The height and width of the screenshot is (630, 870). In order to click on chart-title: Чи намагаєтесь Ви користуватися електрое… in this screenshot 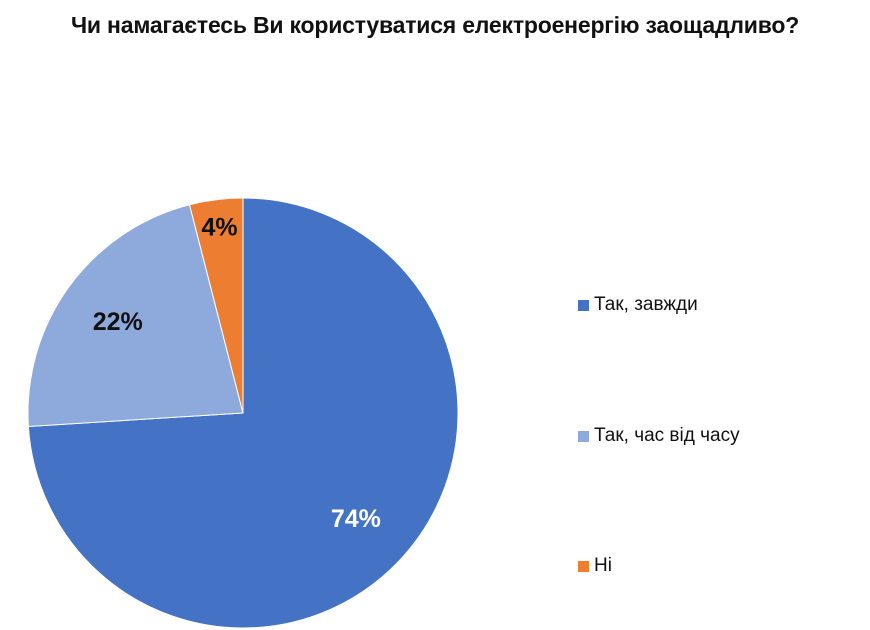, I will do `click(435, 25)`.